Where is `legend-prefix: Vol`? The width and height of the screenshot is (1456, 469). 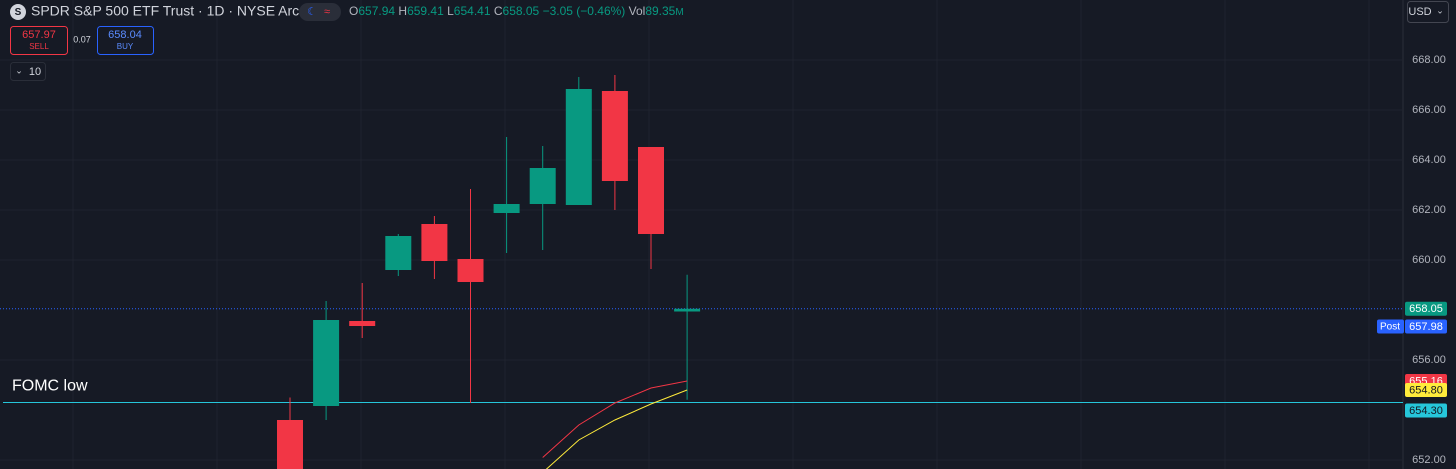
legend-prefix: Vol is located at coordinates (637, 11).